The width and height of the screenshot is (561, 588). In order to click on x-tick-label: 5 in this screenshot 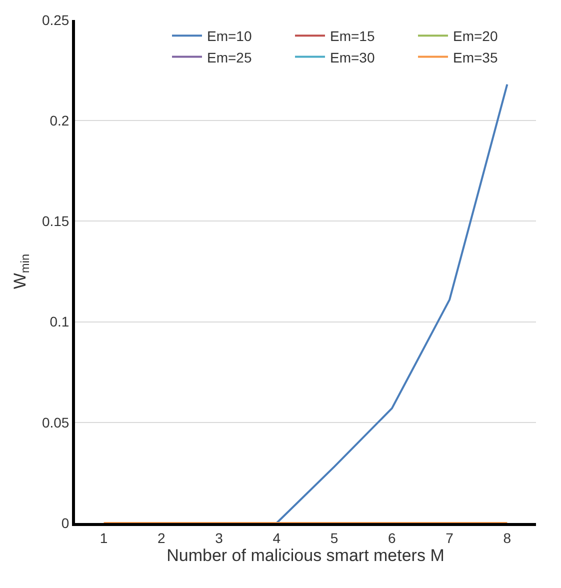, I will do `click(334, 538)`.